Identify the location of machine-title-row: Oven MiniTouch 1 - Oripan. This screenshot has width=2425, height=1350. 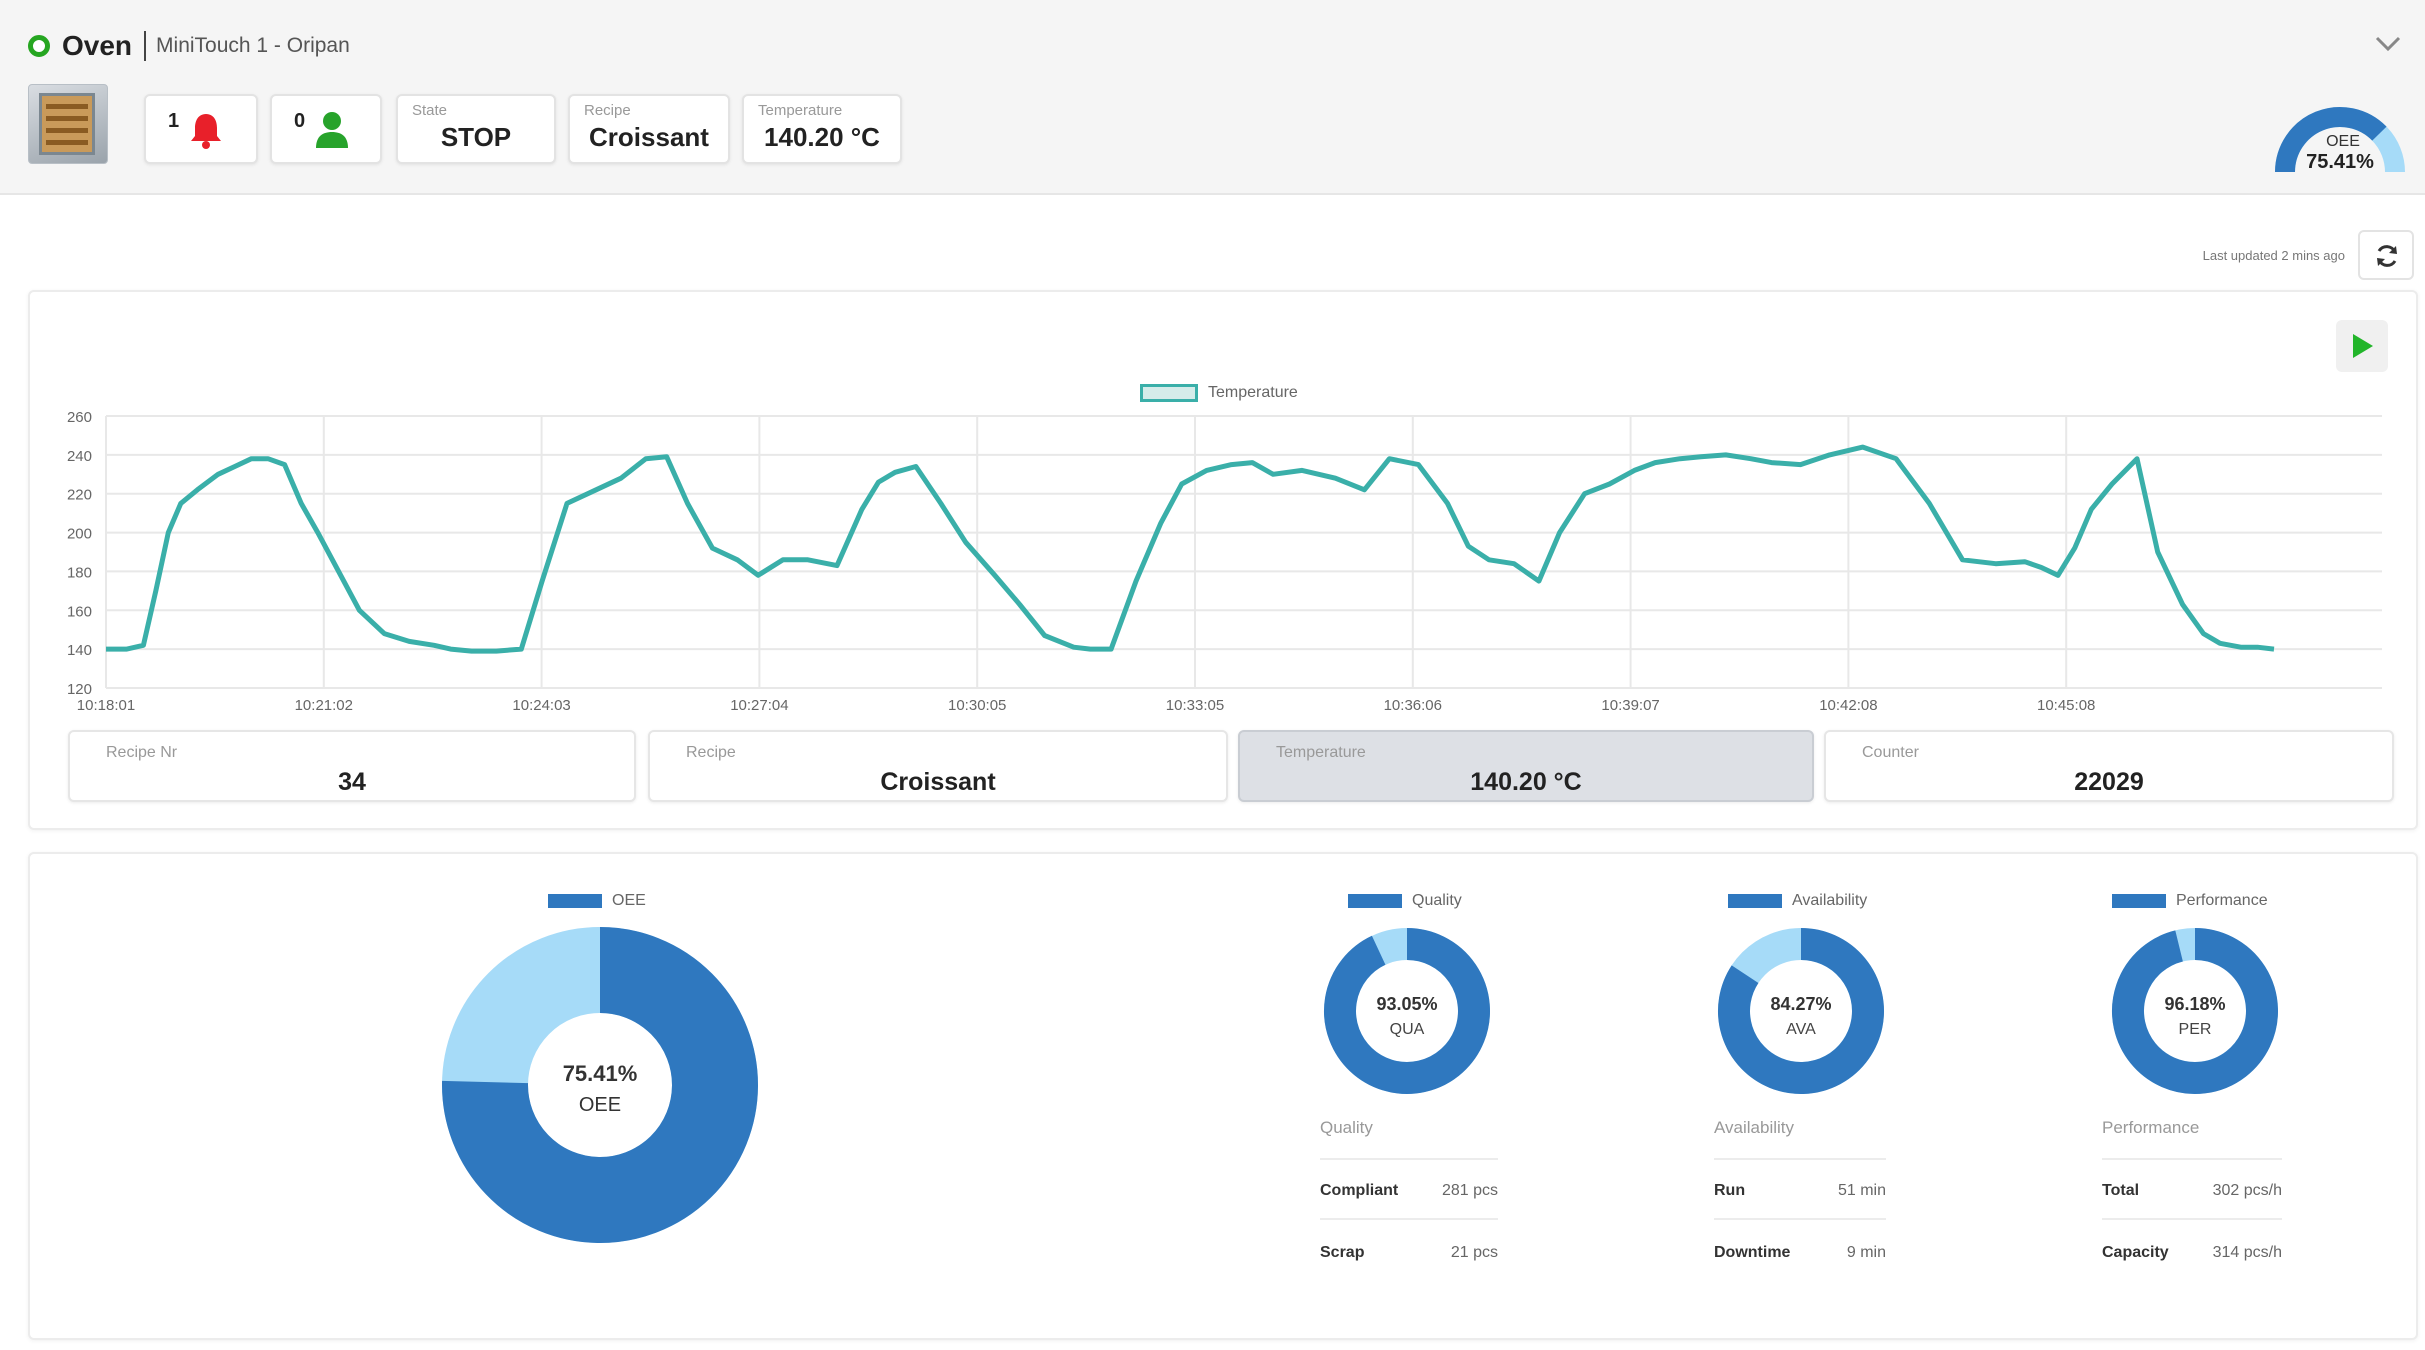
(189, 46).